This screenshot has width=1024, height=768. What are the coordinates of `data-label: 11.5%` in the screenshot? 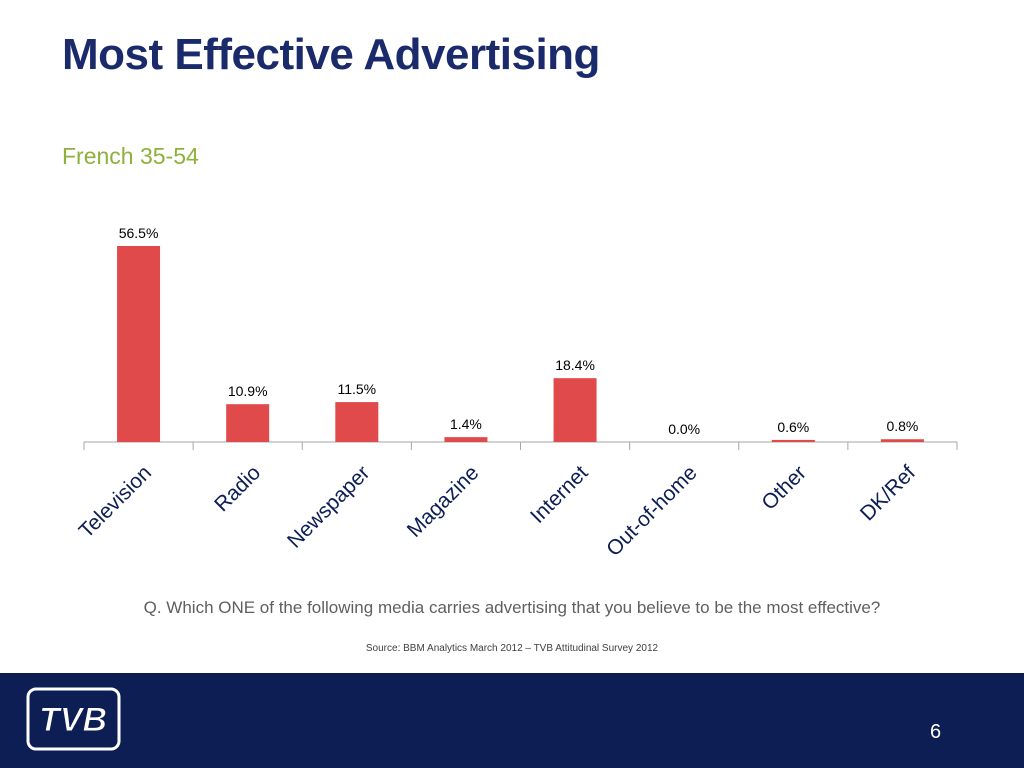 It's located at (356, 389).